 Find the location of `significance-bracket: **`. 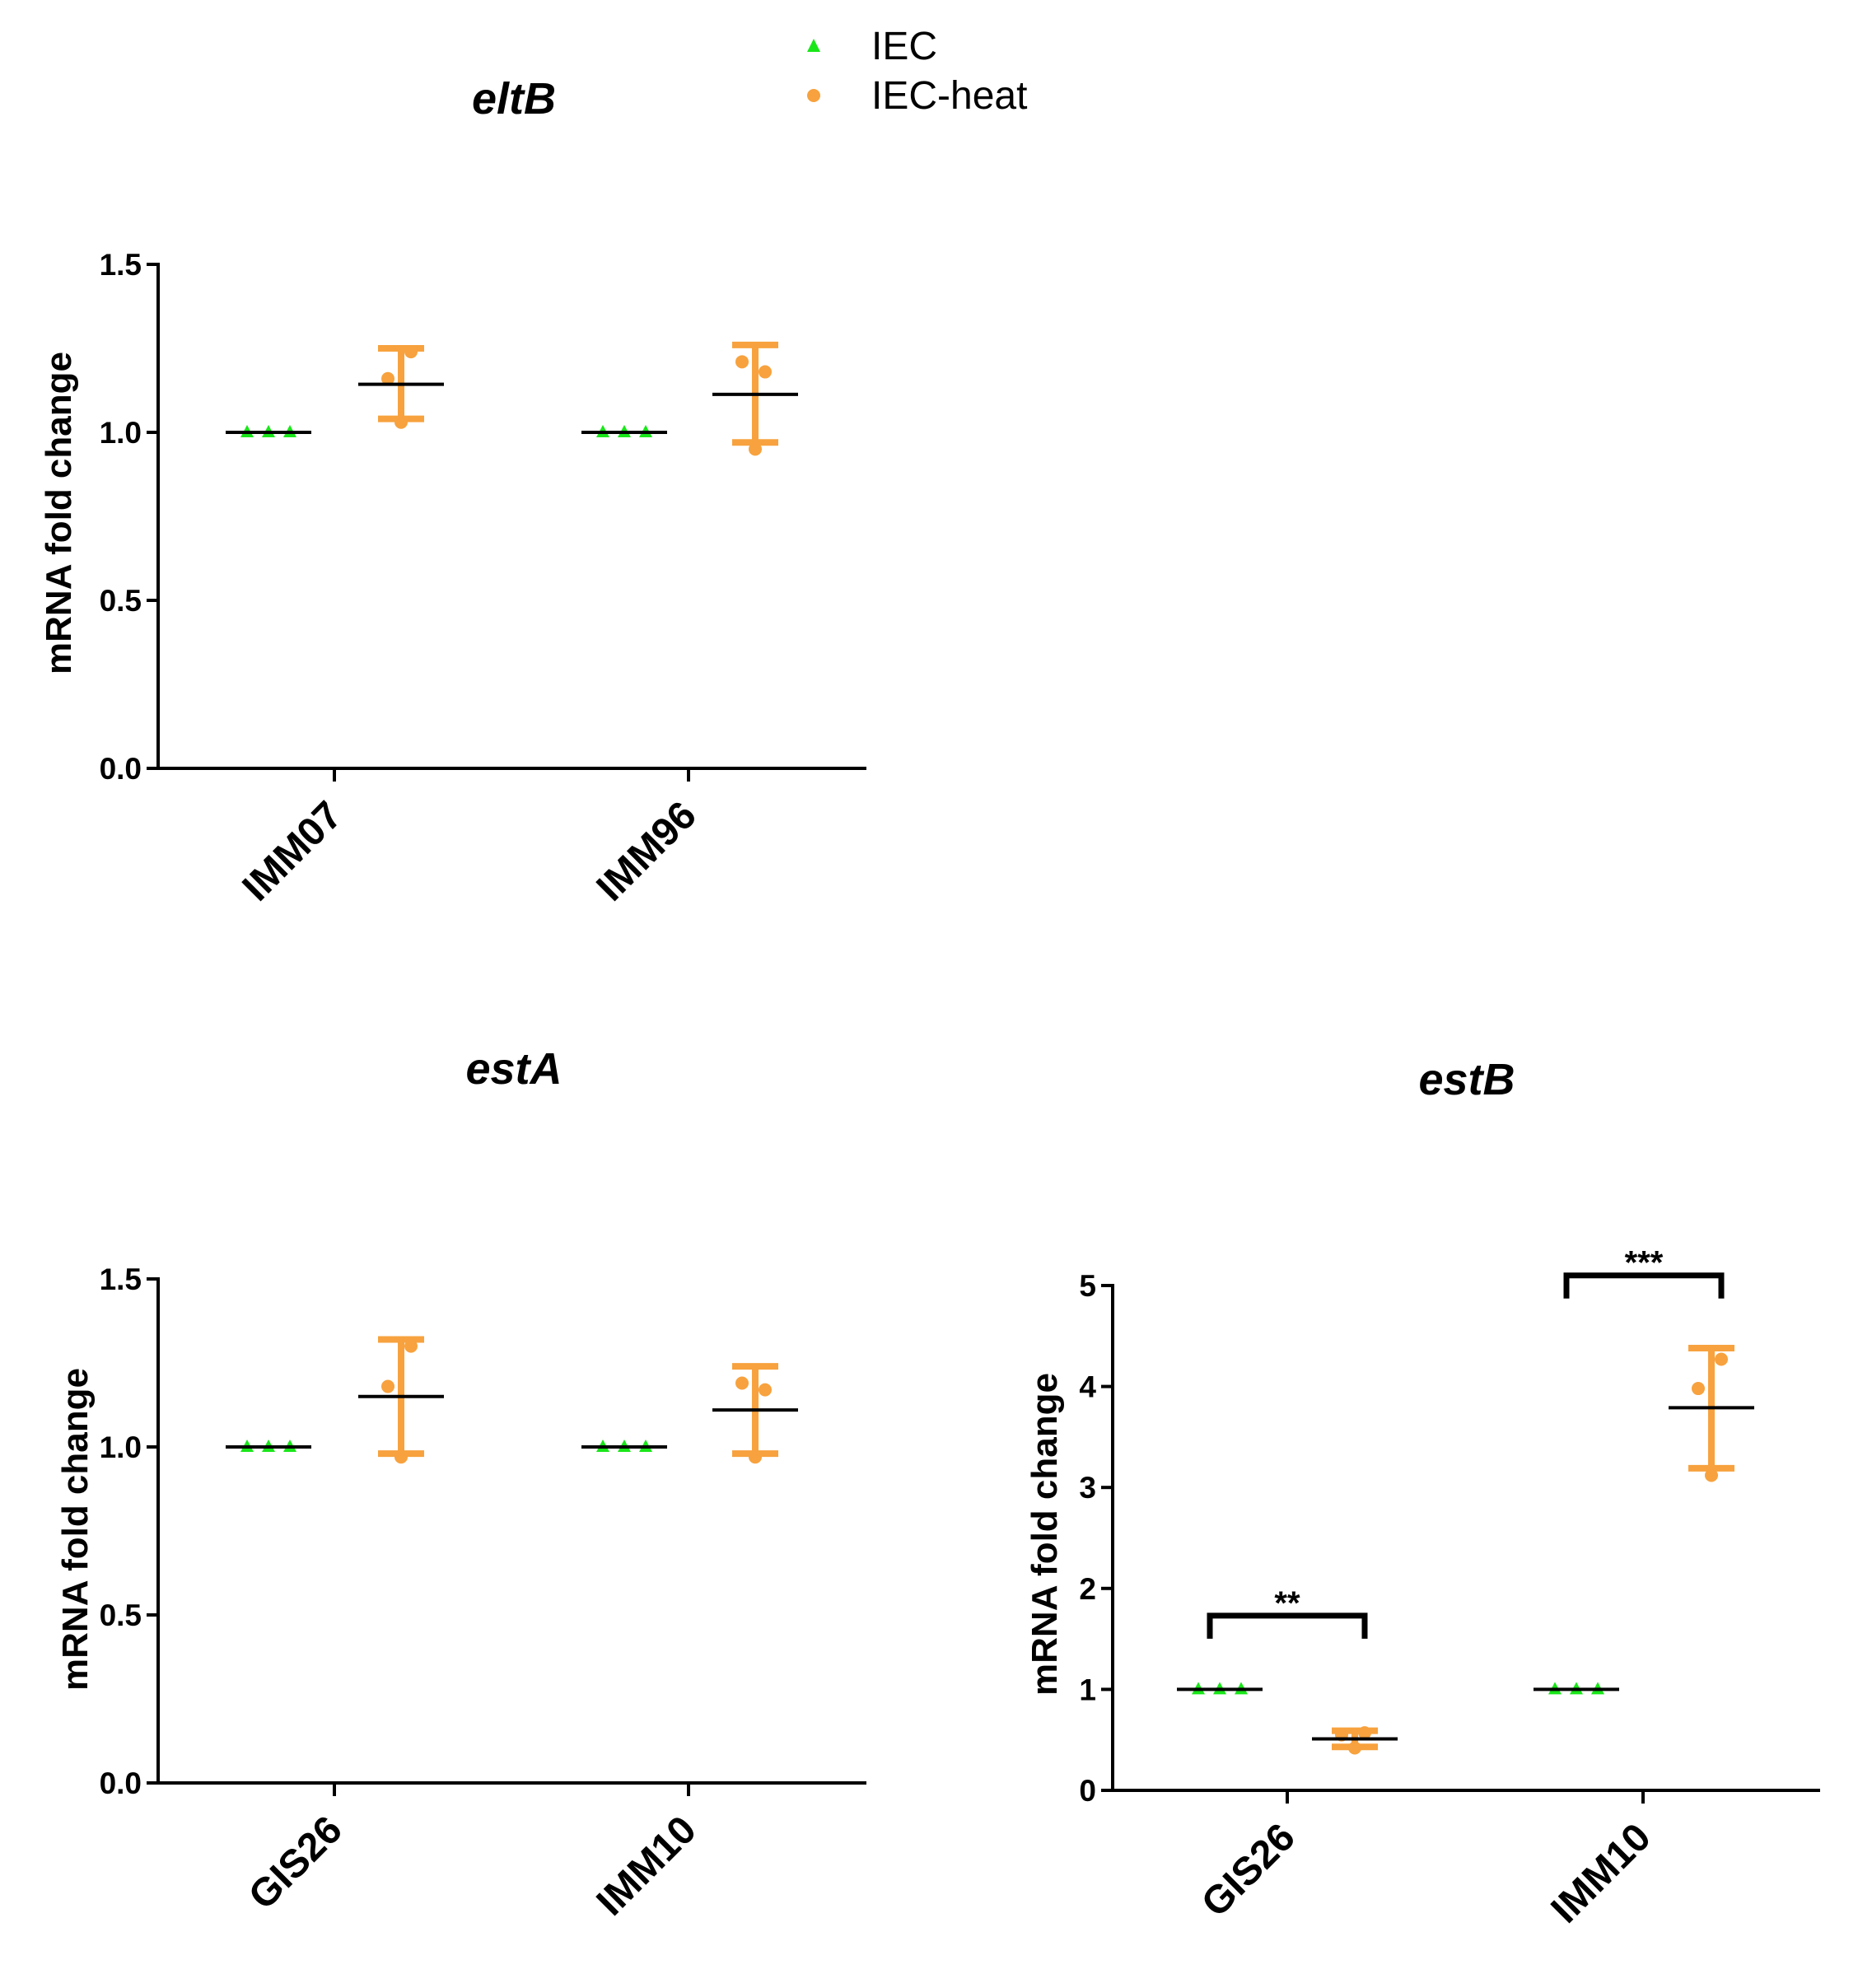

significance-bracket: ** is located at coordinates (1287, 1612).